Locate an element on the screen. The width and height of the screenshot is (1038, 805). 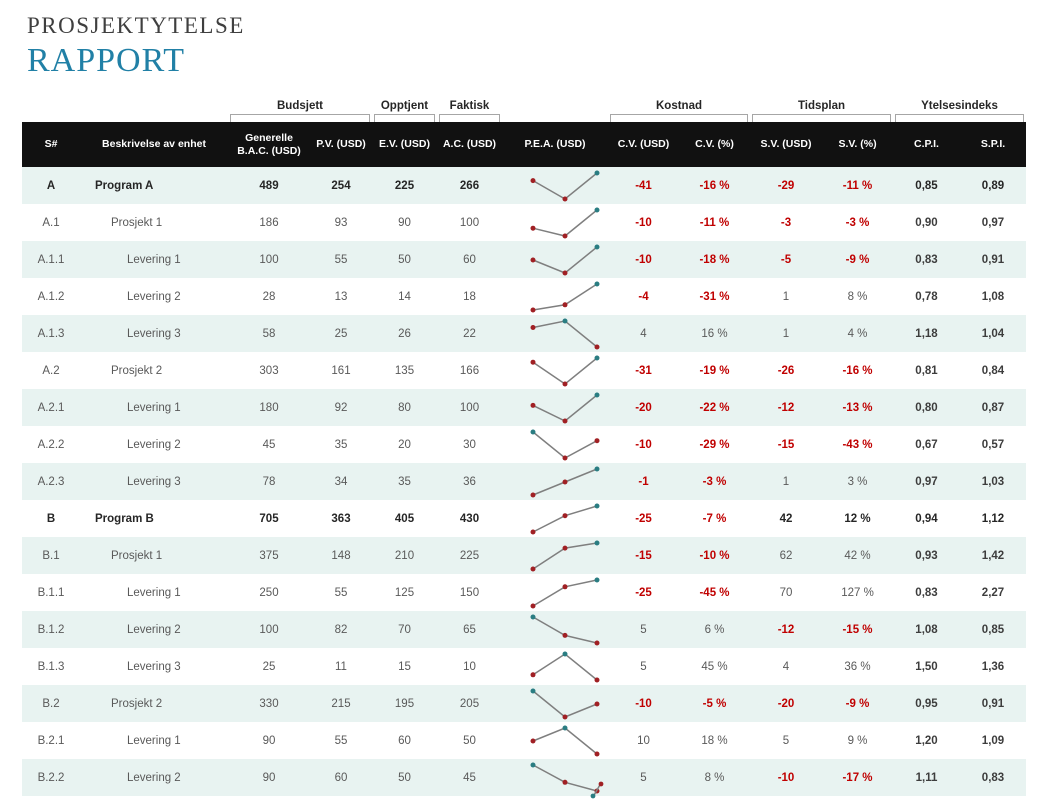
column-header-pea: P.E.A. (USD) is located at coordinates (555, 144).